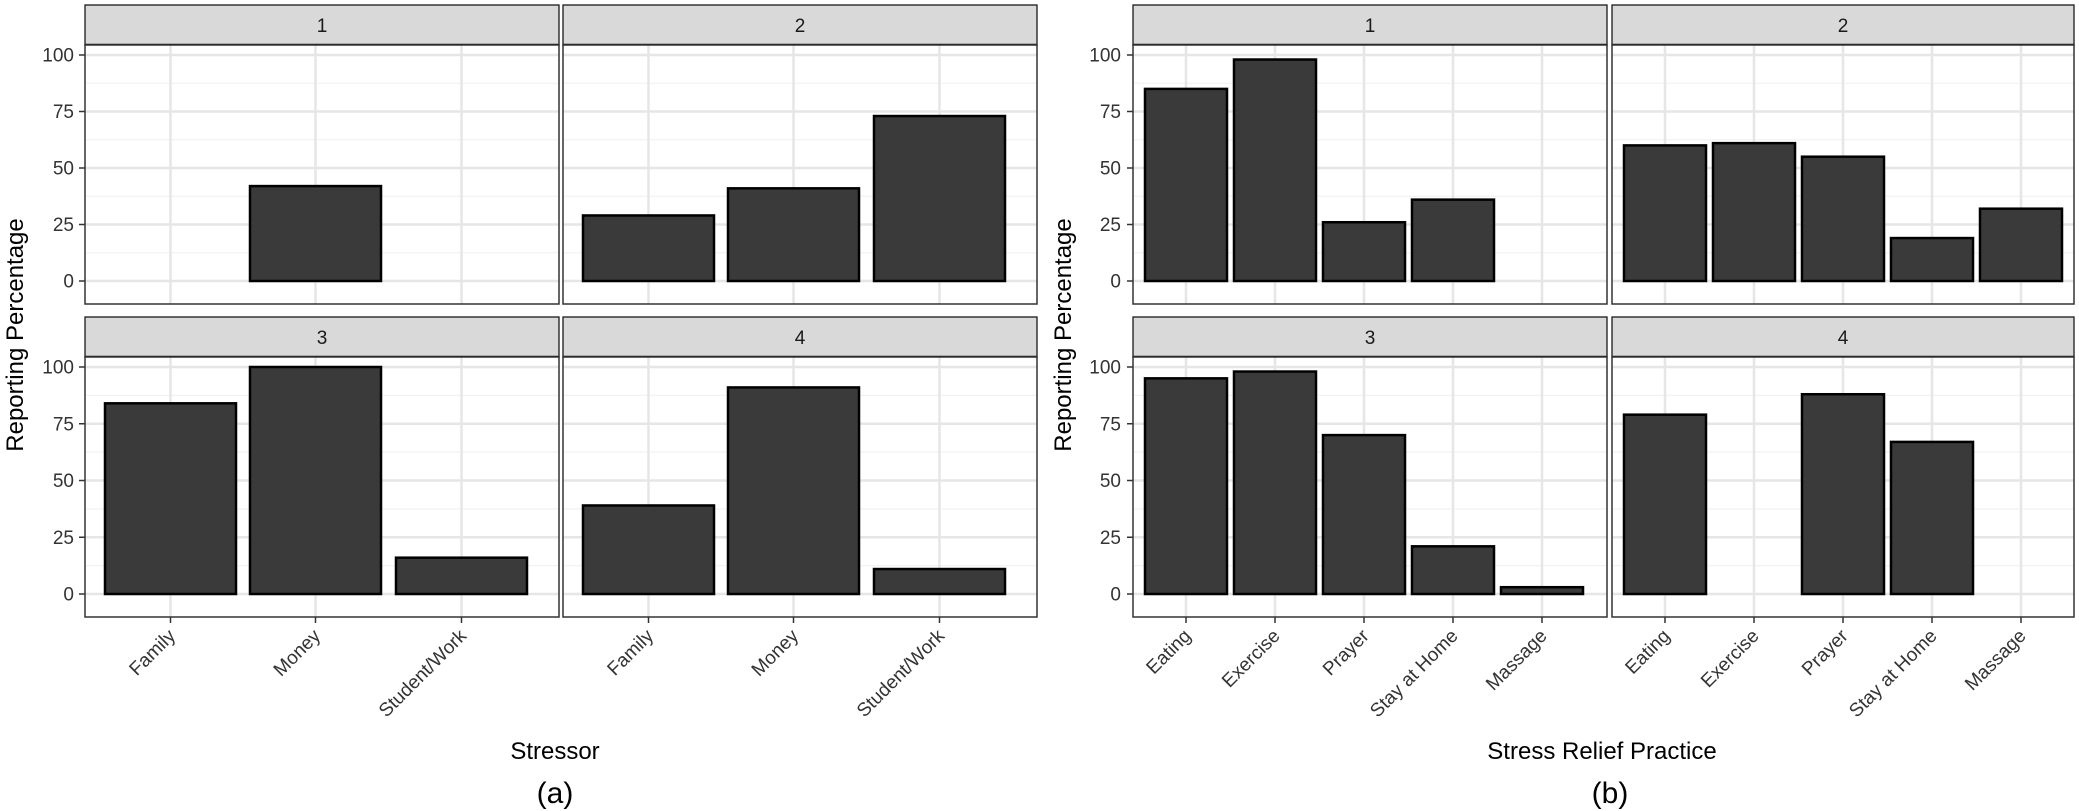 The height and width of the screenshot is (811, 2079). Describe the element at coordinates (170, 499) in the screenshot. I see `chart-a-facet-3-bar-family` at that location.